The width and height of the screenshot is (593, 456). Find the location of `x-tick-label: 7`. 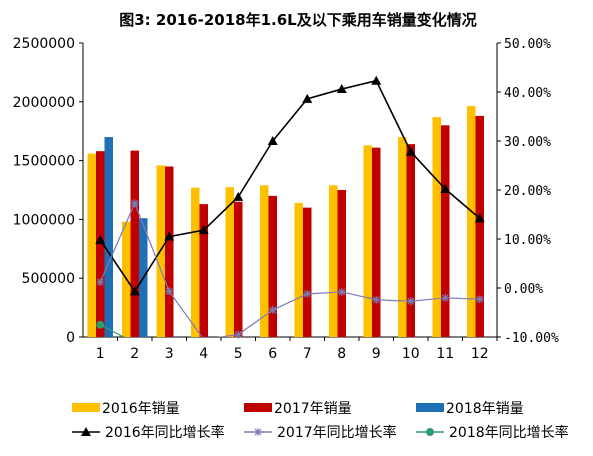

x-tick-label: 7 is located at coordinates (307, 354).